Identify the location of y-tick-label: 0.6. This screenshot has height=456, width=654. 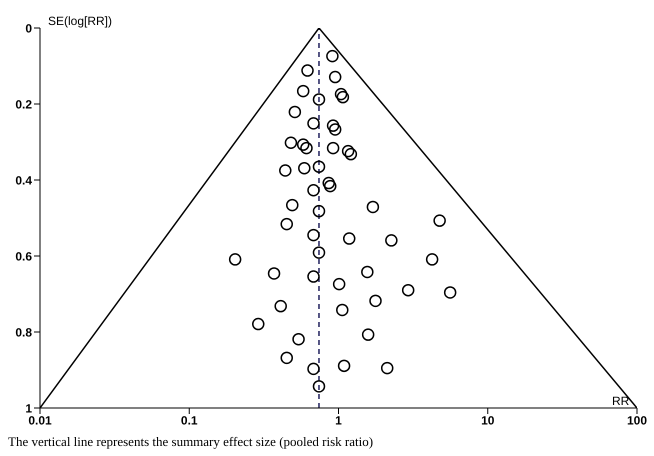
(23, 256).